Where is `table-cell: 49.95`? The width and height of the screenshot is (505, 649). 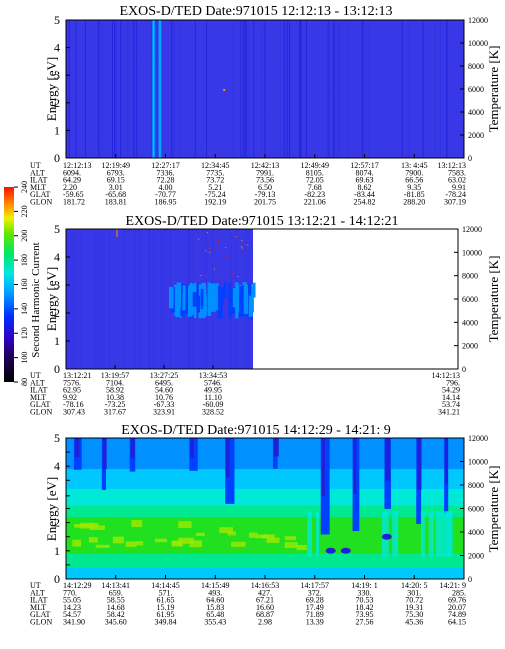 table-cell: 49.95 is located at coordinates (213, 390).